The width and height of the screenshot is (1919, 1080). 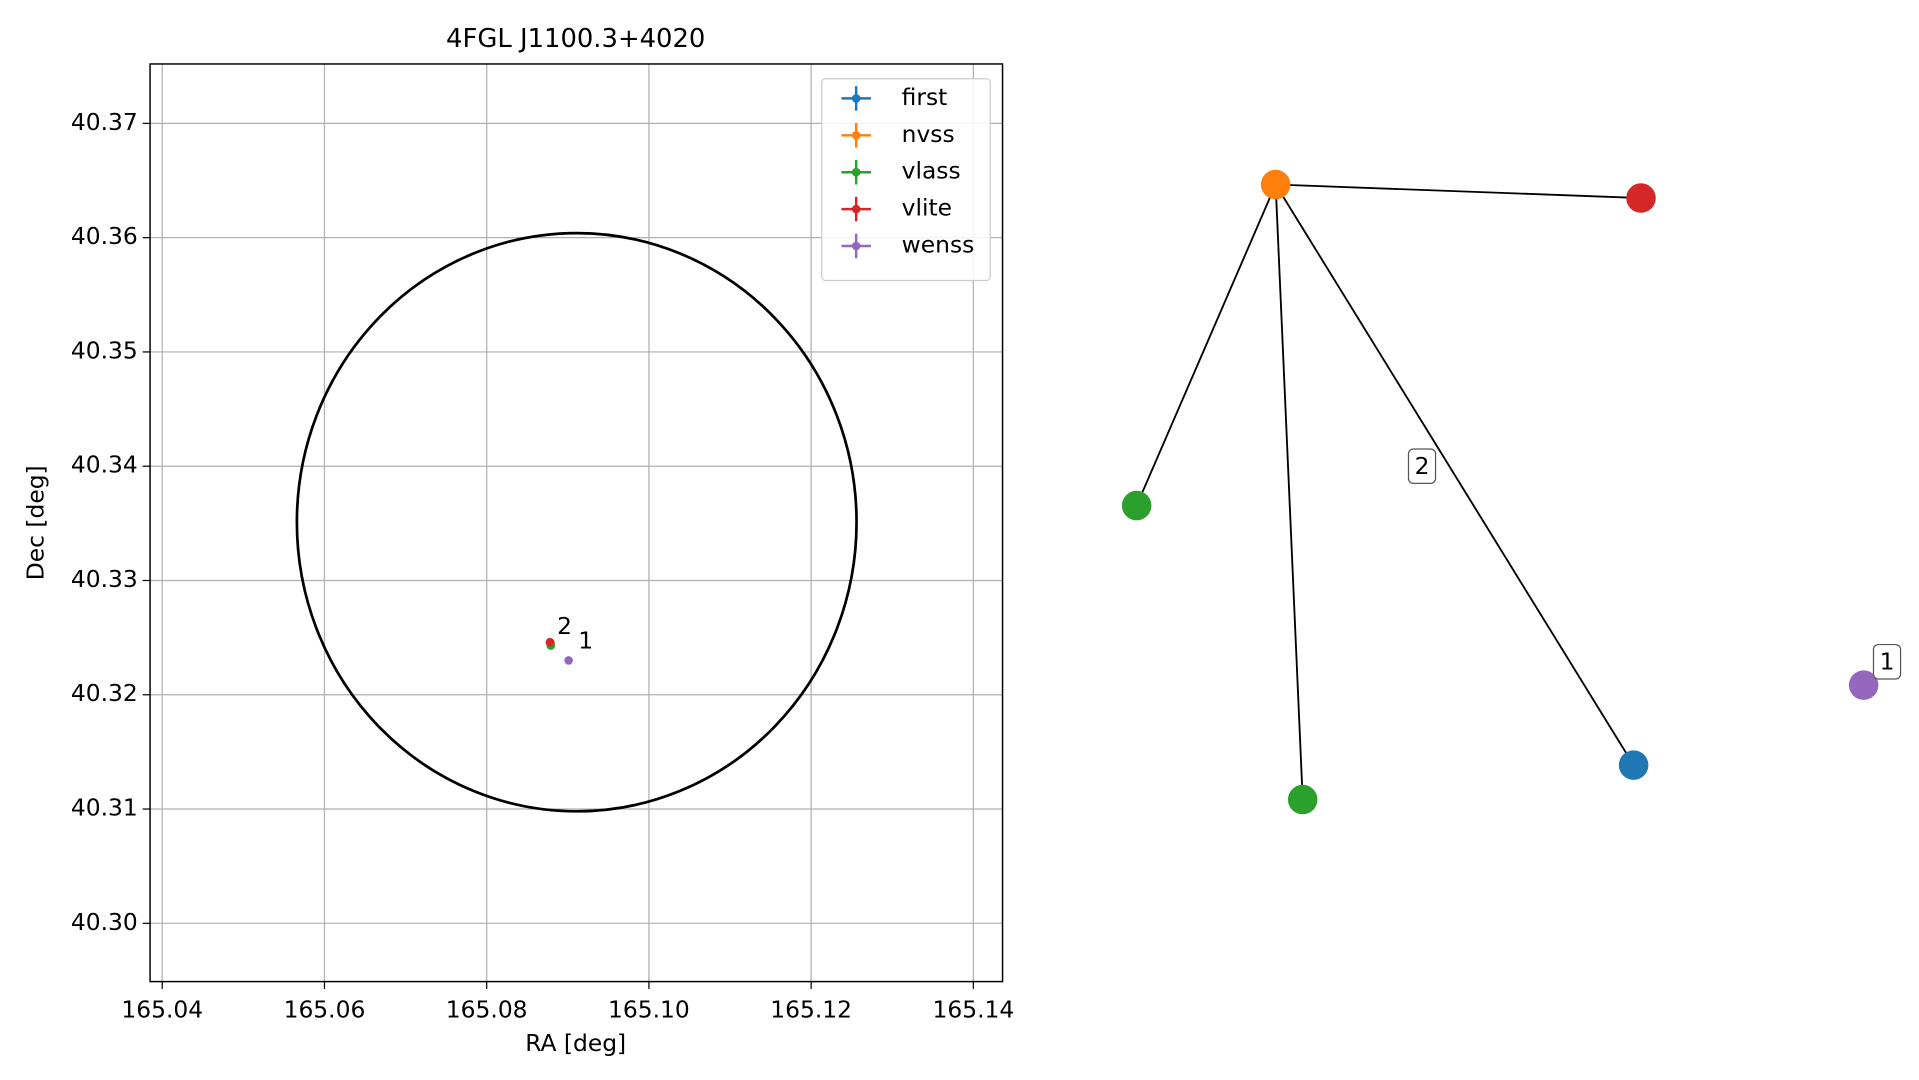 I want to click on x-tick-label: 165.08, so click(x=487, y=1010).